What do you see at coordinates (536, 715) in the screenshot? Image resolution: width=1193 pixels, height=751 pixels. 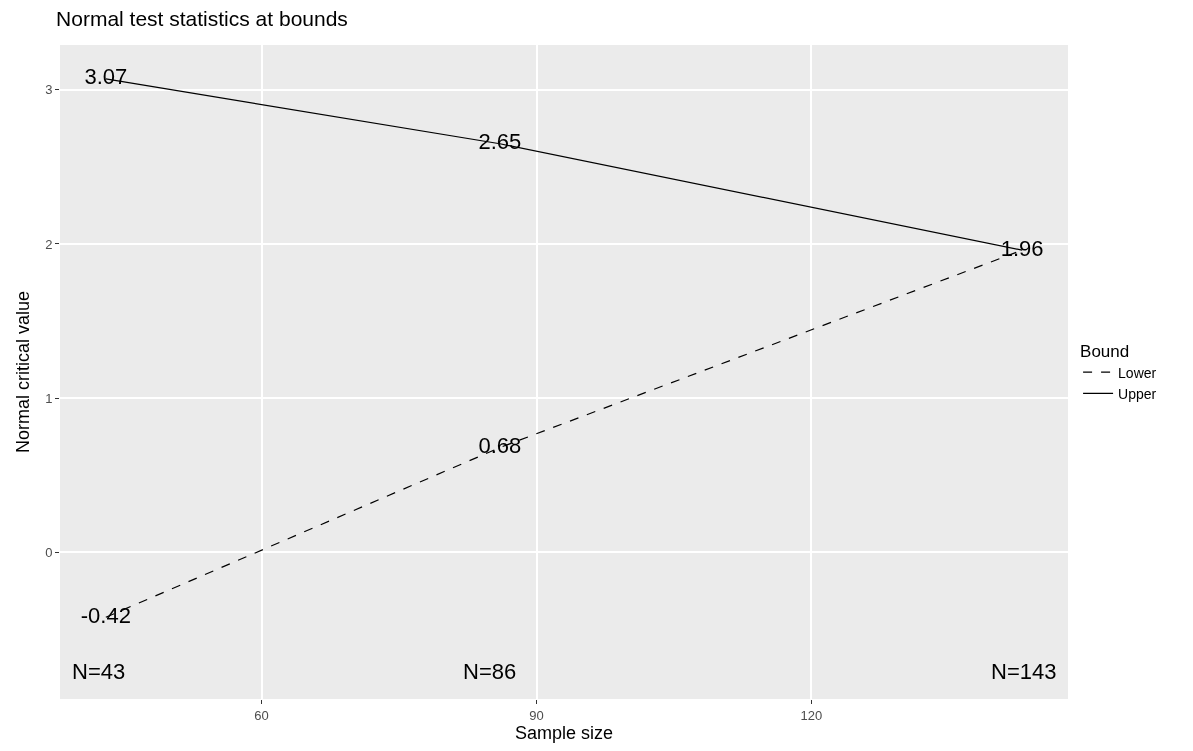 I see `x-tick-label: 90` at bounding box center [536, 715].